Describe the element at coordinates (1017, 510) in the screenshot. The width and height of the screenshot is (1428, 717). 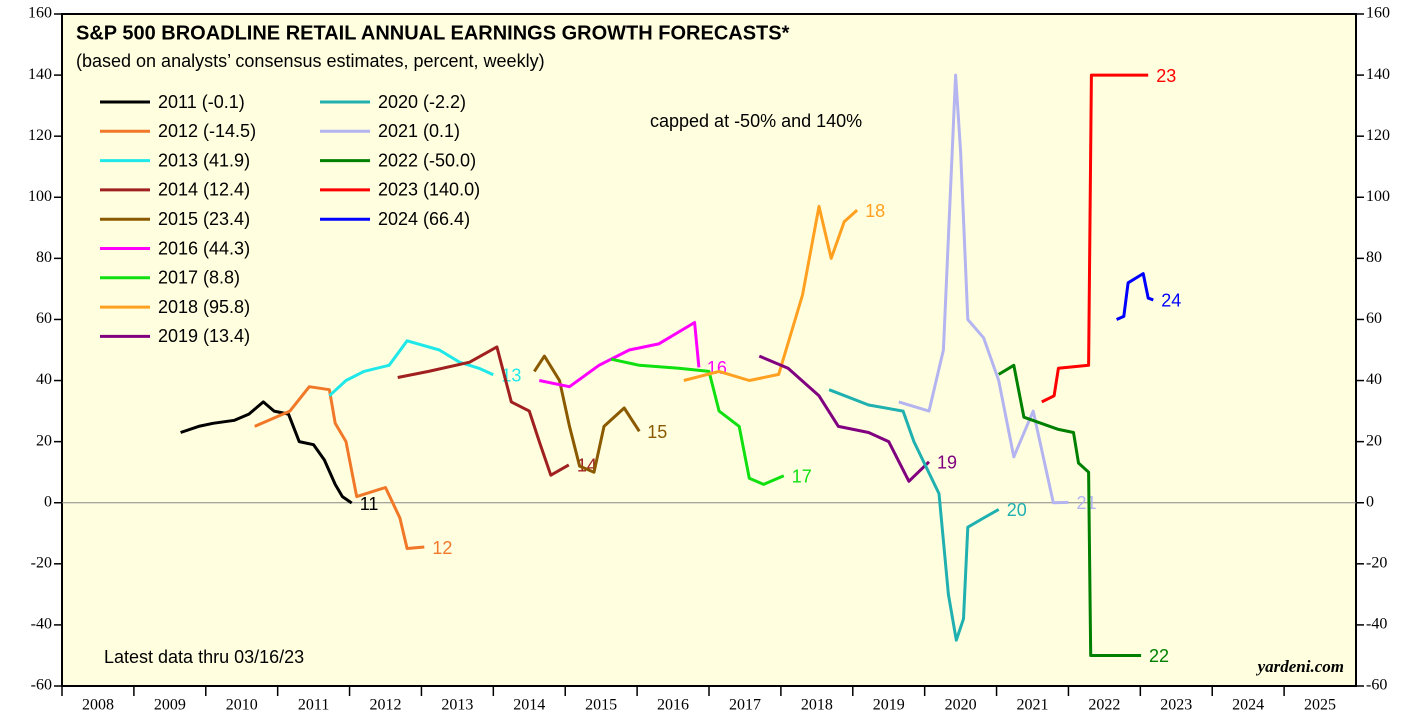
I see `end-label: 20` at that location.